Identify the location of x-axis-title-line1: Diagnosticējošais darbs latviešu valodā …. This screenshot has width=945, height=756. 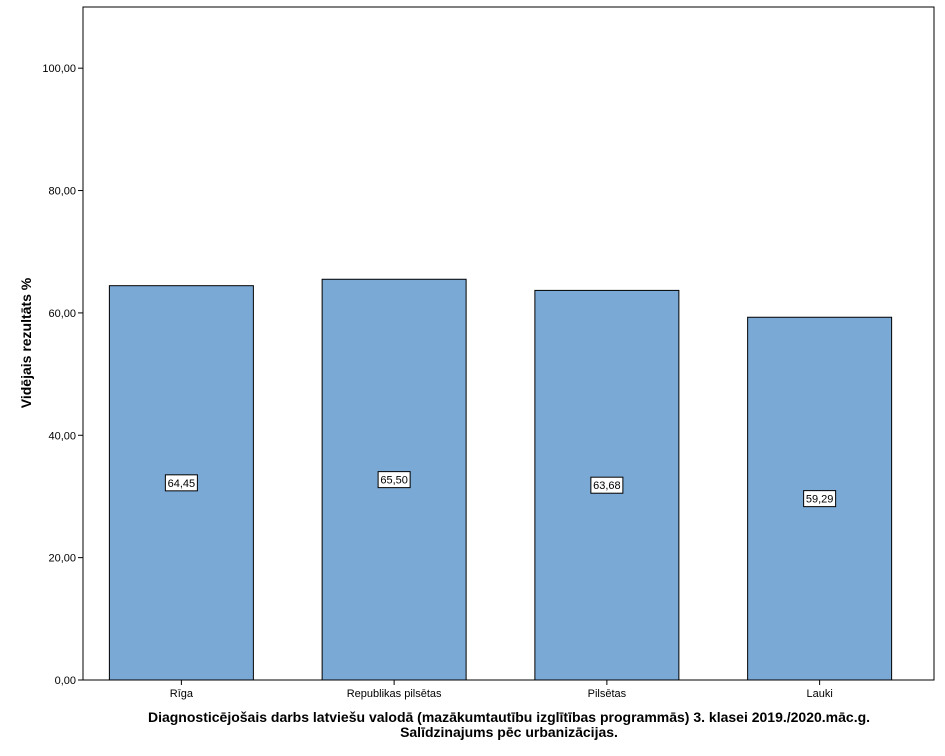
(509, 717).